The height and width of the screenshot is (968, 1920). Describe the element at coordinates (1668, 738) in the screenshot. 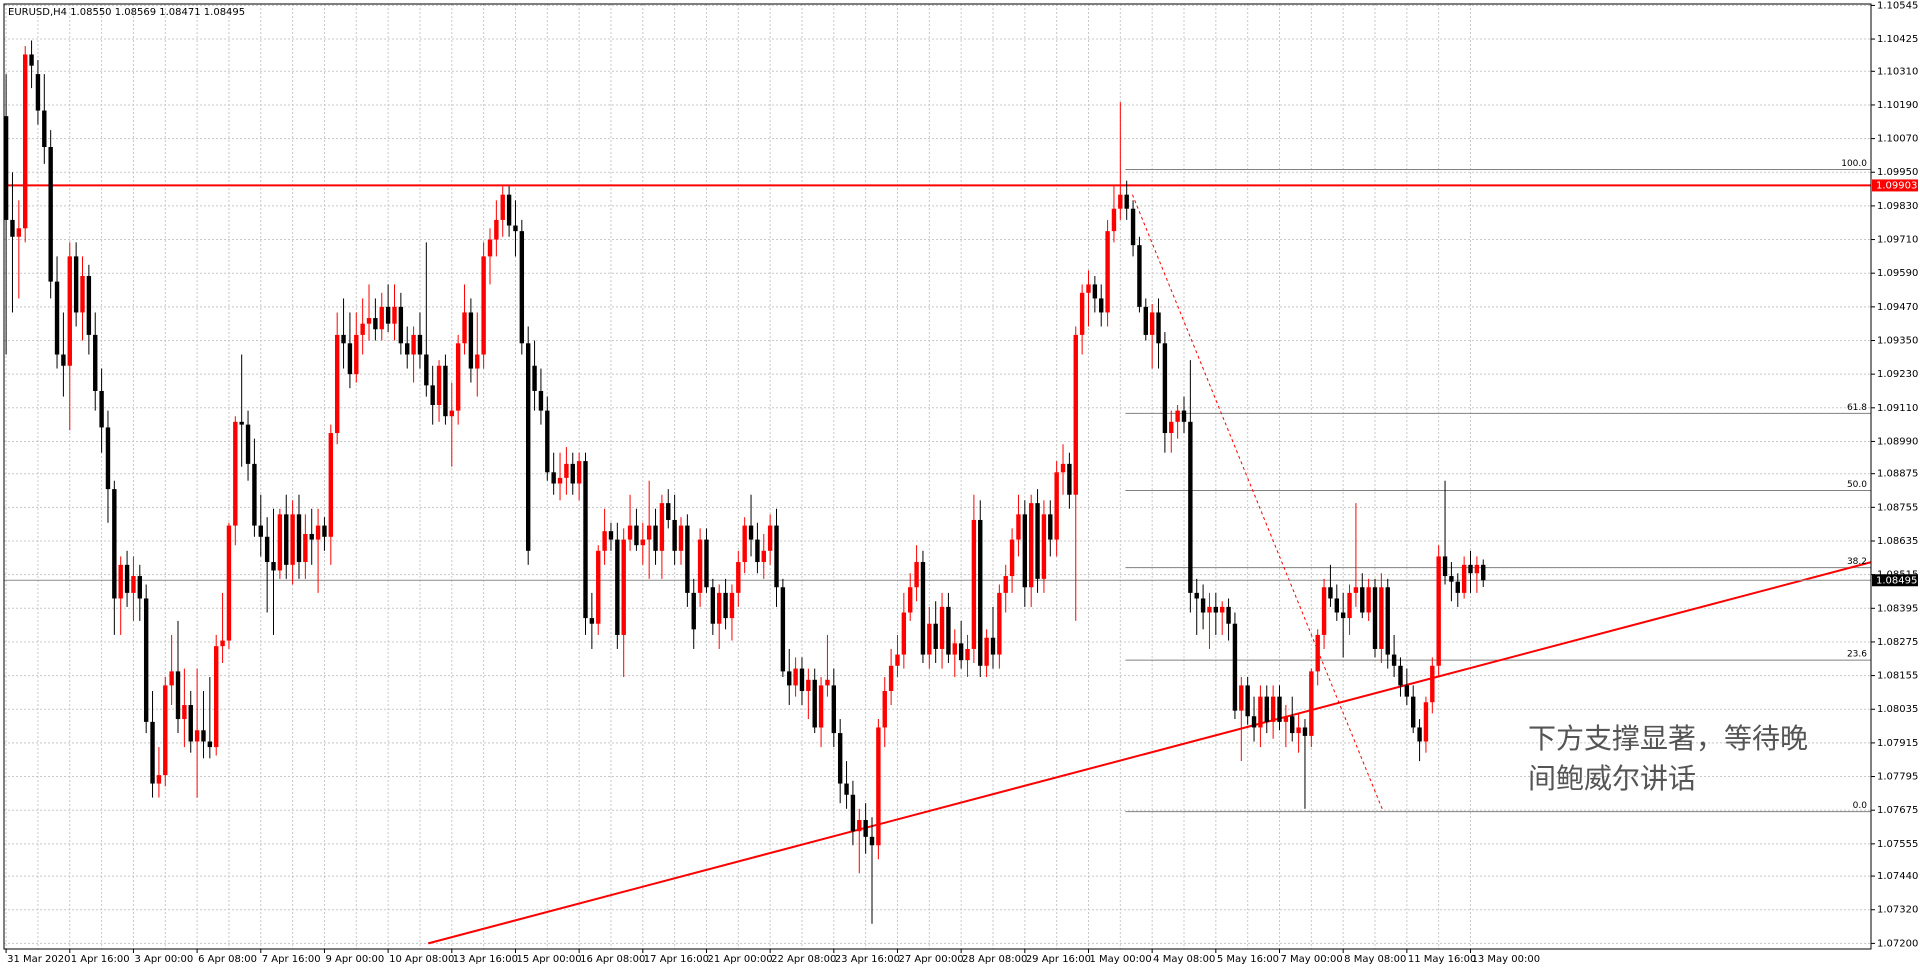

I see `annotation: 下方支撑显著，等待晚` at that location.